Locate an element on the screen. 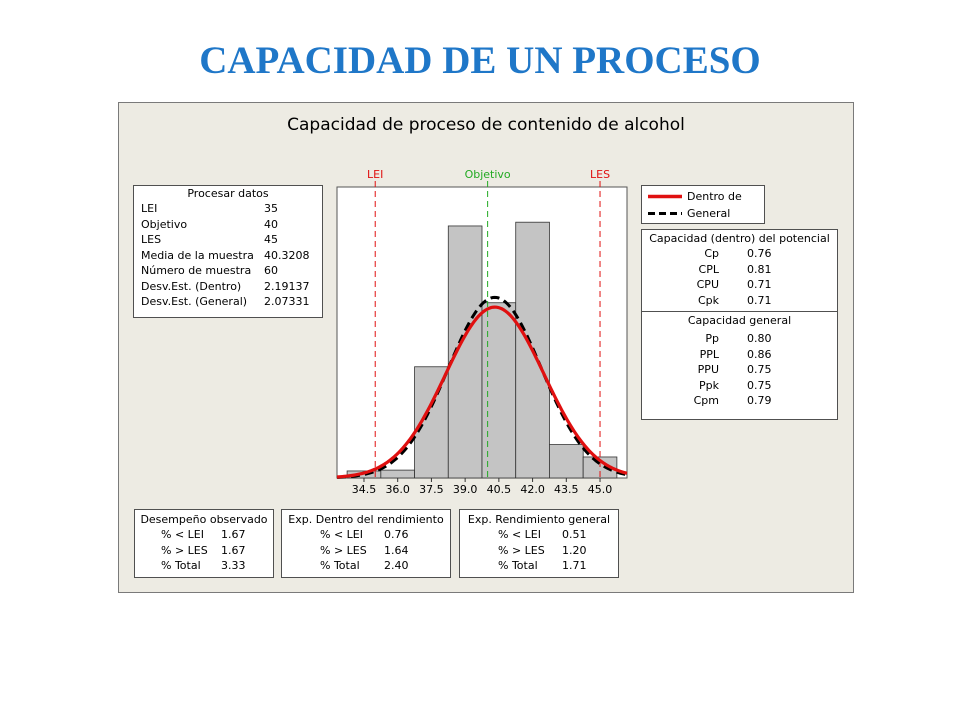 This screenshot has height=720, width=960. stat-value: 35 is located at coordinates (271, 208).